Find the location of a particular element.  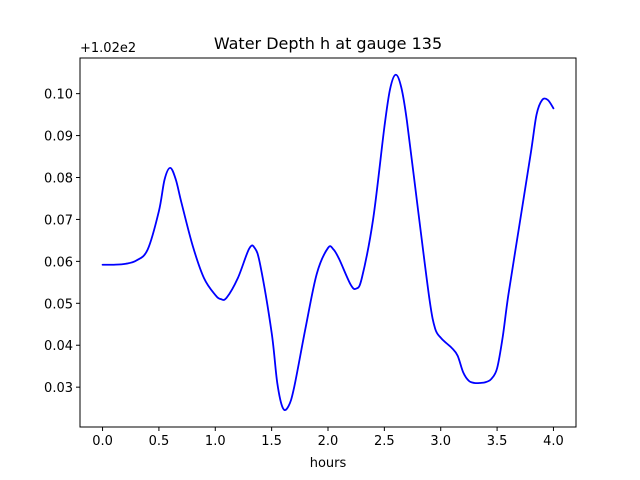

y-tick-label: 0.08 is located at coordinates (58, 179).